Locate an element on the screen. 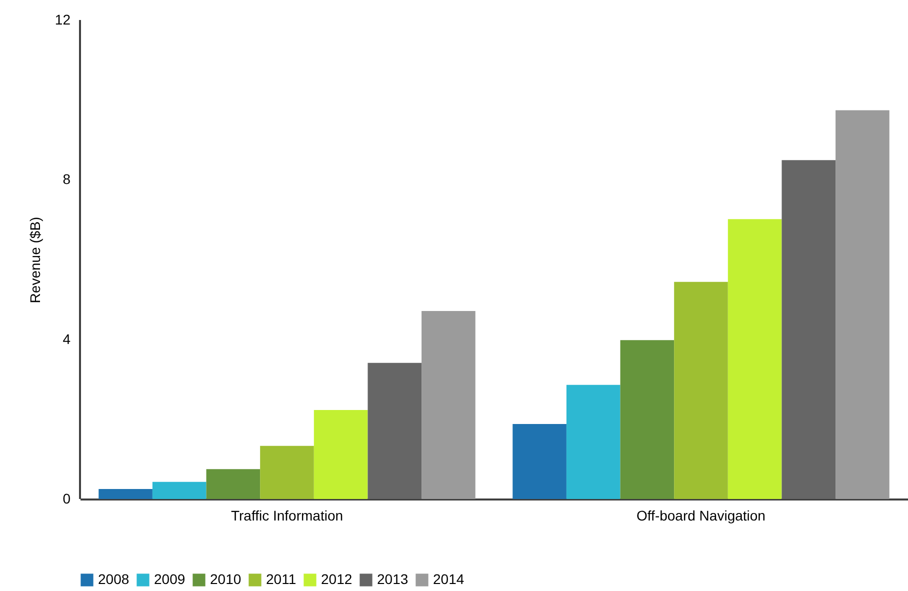  y-tick-label: 0 is located at coordinates (66, 498).